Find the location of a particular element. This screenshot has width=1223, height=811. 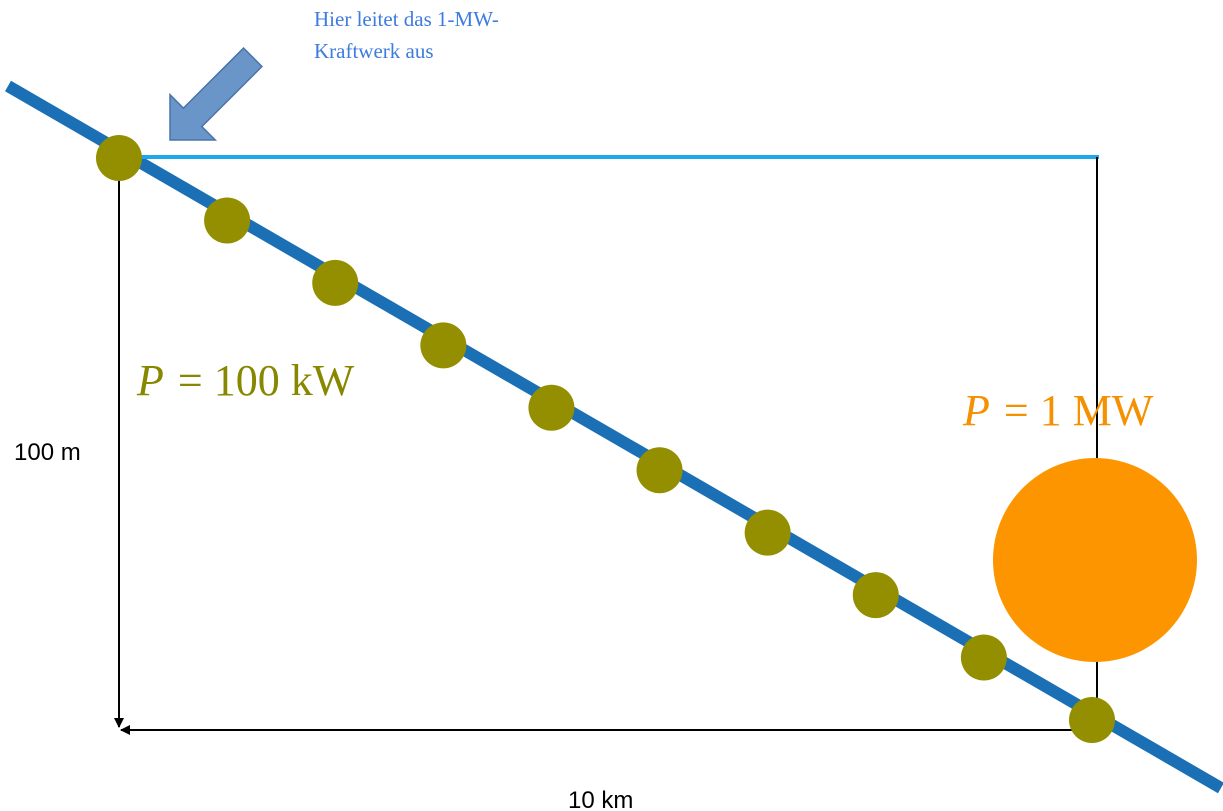

large-plant-circle is located at coordinates (1095, 560).